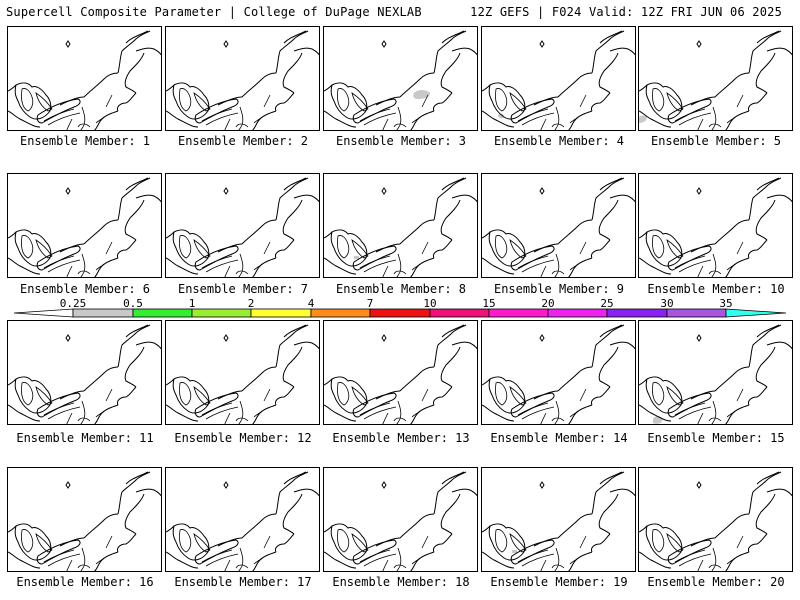  What do you see at coordinates (85, 289) in the screenshot?
I see `ensemble-member-label: Ensemble Member: 6` at bounding box center [85, 289].